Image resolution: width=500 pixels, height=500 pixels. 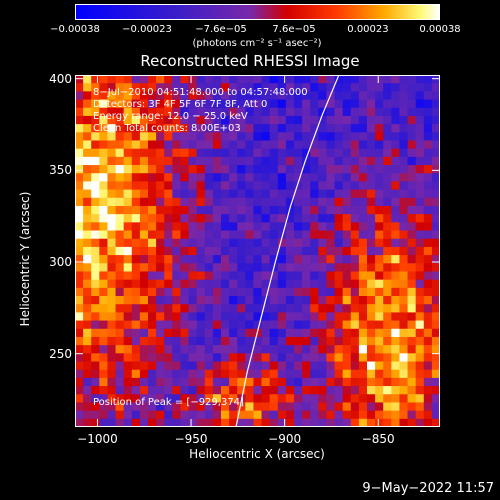 I want to click on colorbar-tick-label: 0.00038, so click(x=440, y=29).